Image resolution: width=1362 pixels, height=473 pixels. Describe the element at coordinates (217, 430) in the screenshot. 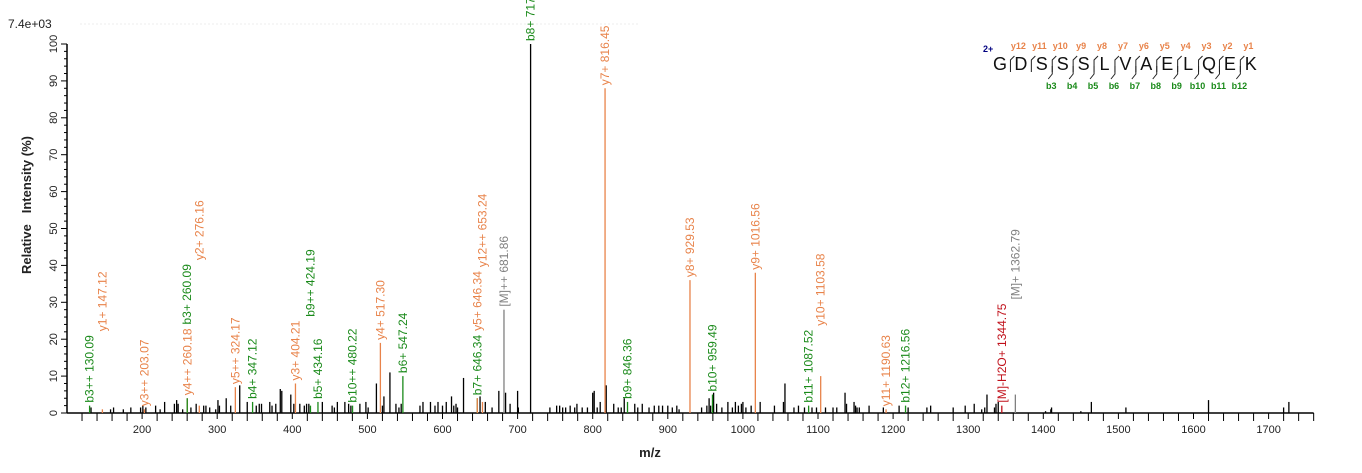

I see `x-tick-label: 300` at that location.